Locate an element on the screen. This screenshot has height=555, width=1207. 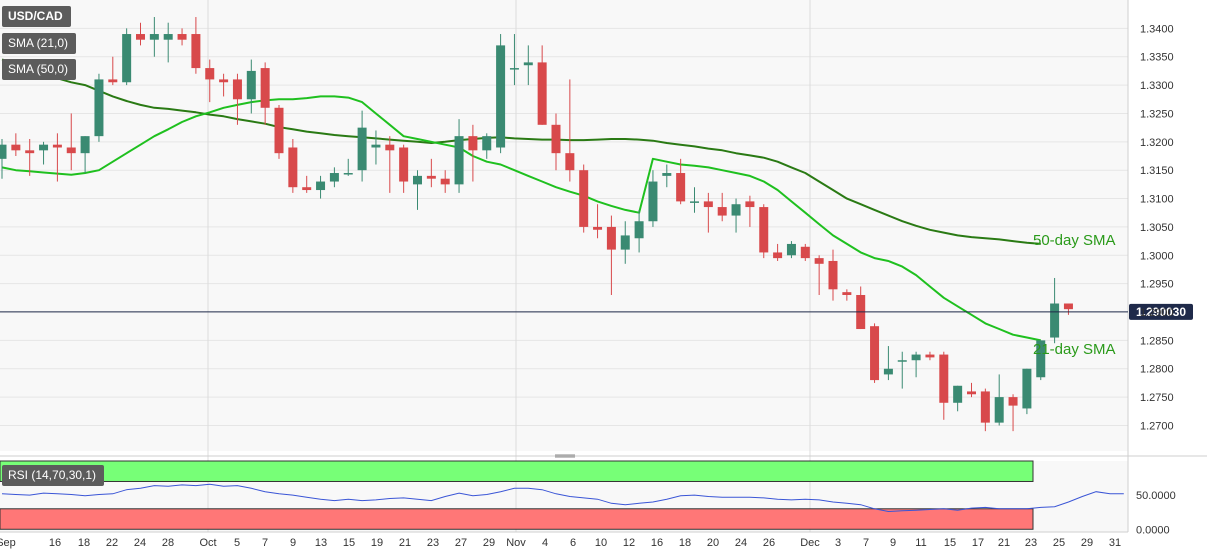
rsi-zones is located at coordinates (517, 495).